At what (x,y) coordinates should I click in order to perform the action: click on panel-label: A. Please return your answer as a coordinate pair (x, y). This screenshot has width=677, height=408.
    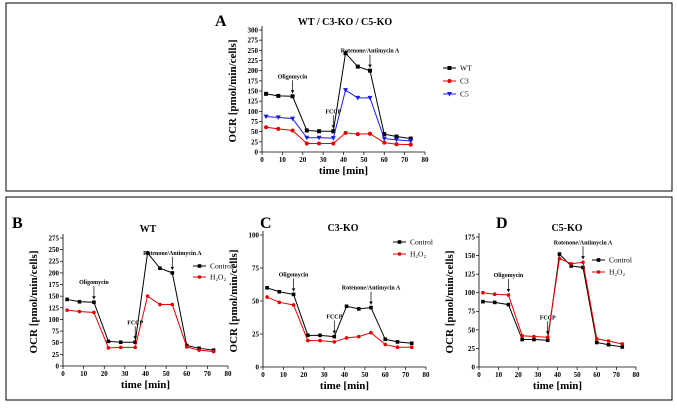
    Looking at the image, I should click on (221, 21).